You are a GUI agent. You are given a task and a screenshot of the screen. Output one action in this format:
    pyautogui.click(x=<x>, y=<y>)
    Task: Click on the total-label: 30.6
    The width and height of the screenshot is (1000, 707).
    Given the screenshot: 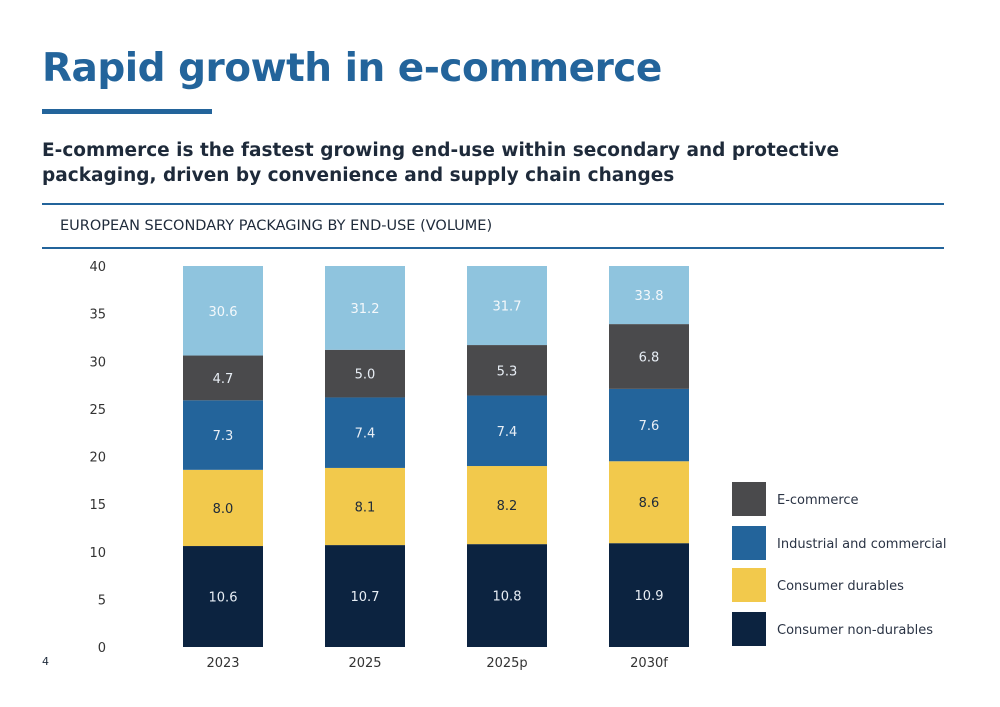 What is the action you would take?
    pyautogui.click(x=223, y=312)
    